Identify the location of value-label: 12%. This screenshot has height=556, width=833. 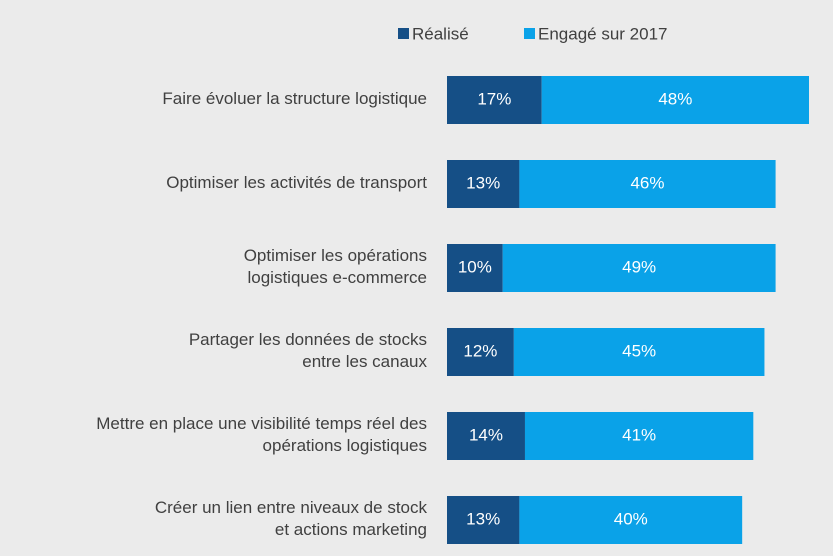
(480, 350).